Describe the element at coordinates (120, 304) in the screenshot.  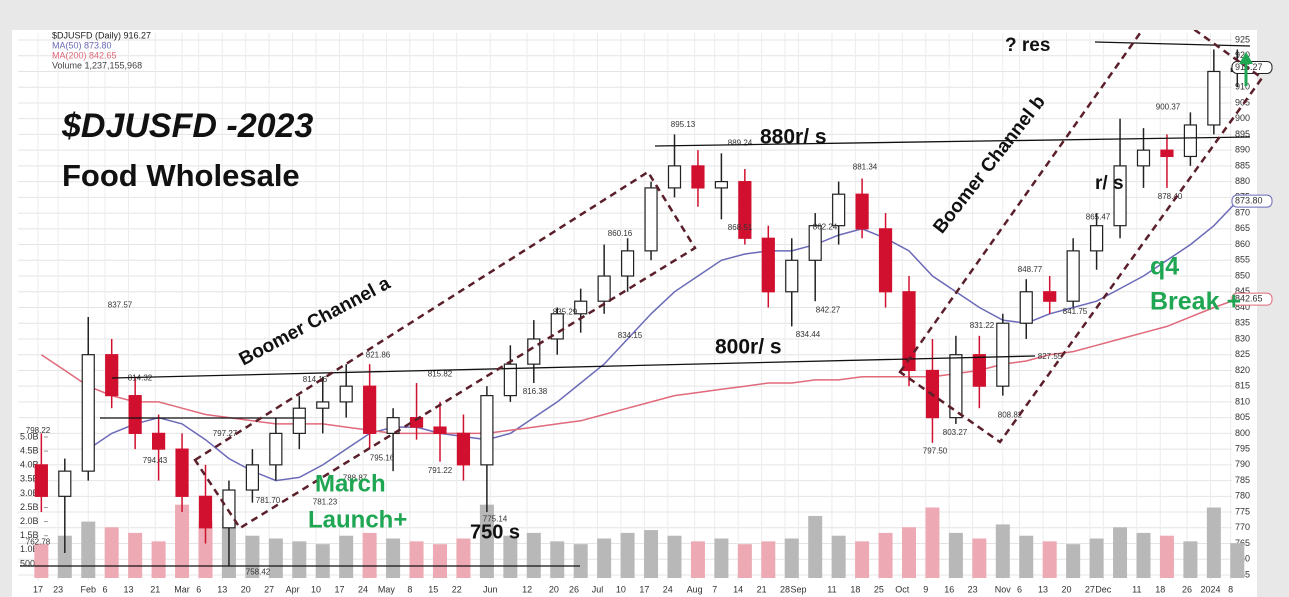
I see `price-label: 837.57` at that location.